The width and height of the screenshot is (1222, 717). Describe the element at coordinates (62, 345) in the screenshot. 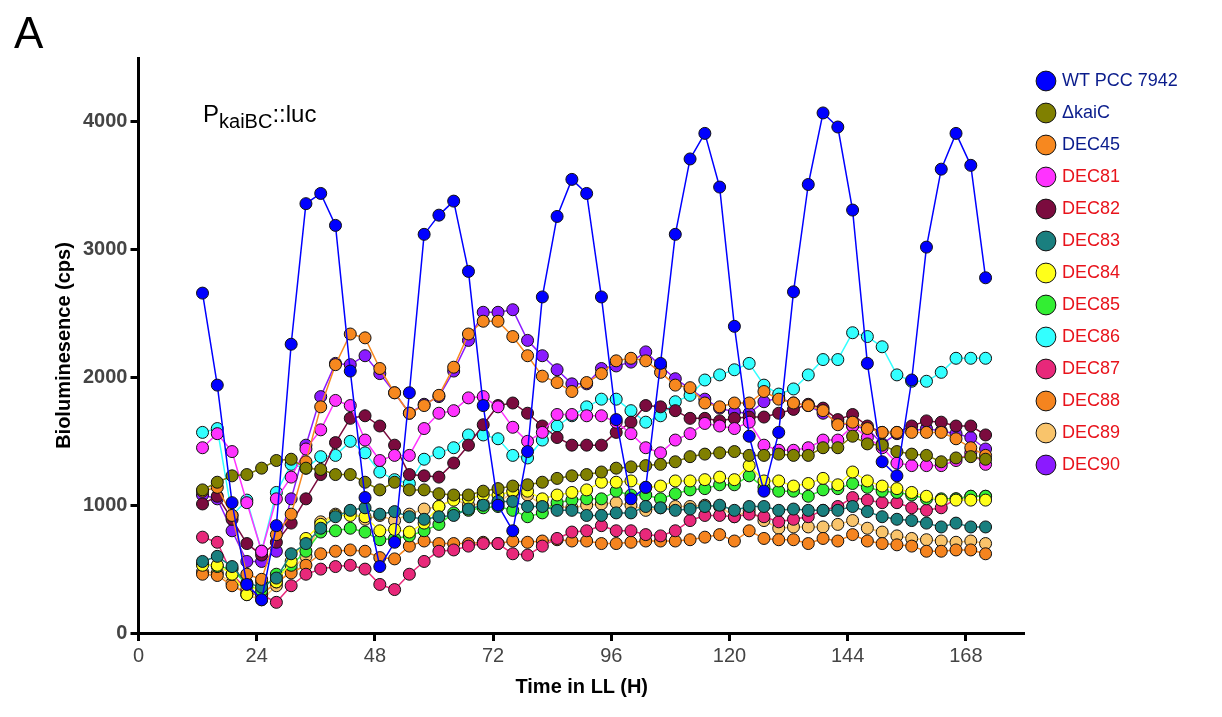

I see `y-axis-title: Bioluminesence (cps)` at that location.